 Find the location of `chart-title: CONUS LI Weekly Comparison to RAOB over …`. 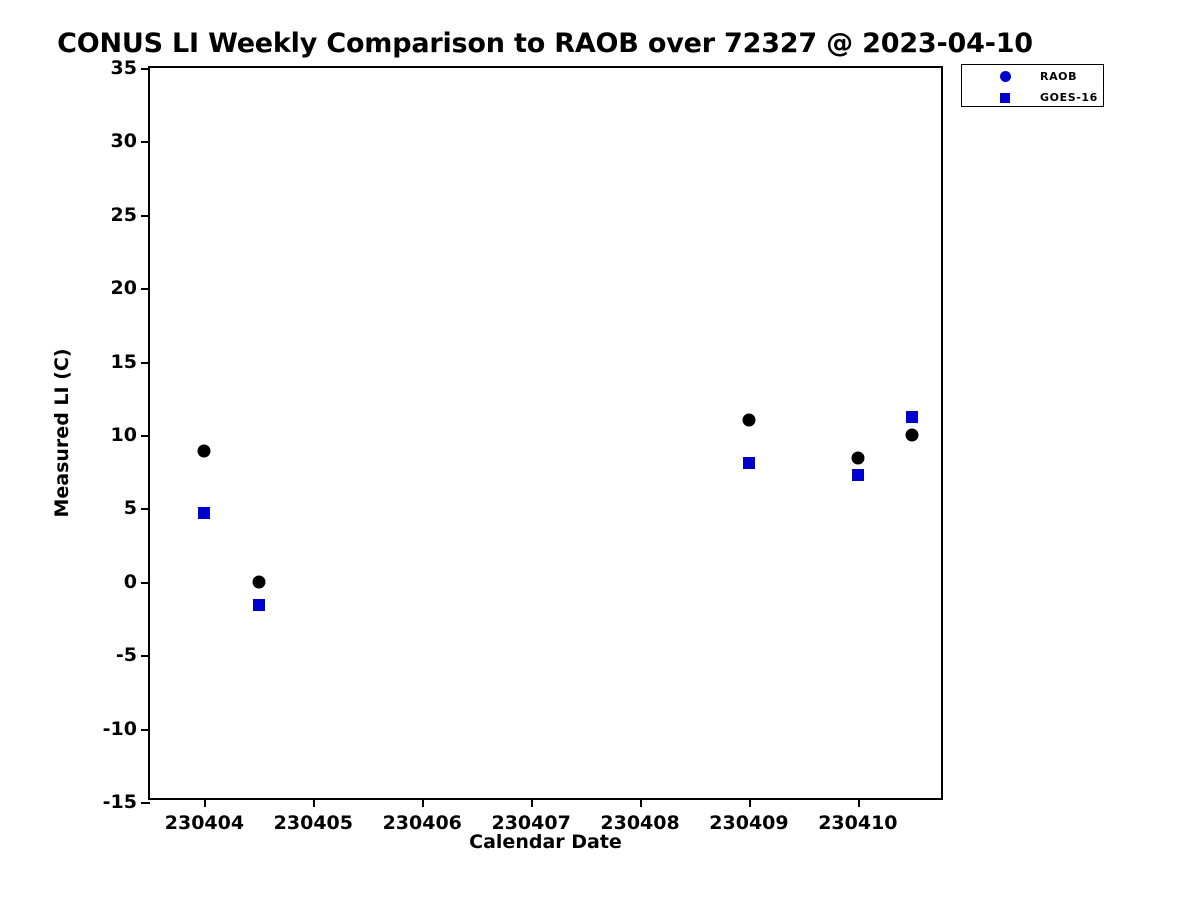

chart-title: CONUS LI Weekly Comparison to RAOB over … is located at coordinates (545, 43).